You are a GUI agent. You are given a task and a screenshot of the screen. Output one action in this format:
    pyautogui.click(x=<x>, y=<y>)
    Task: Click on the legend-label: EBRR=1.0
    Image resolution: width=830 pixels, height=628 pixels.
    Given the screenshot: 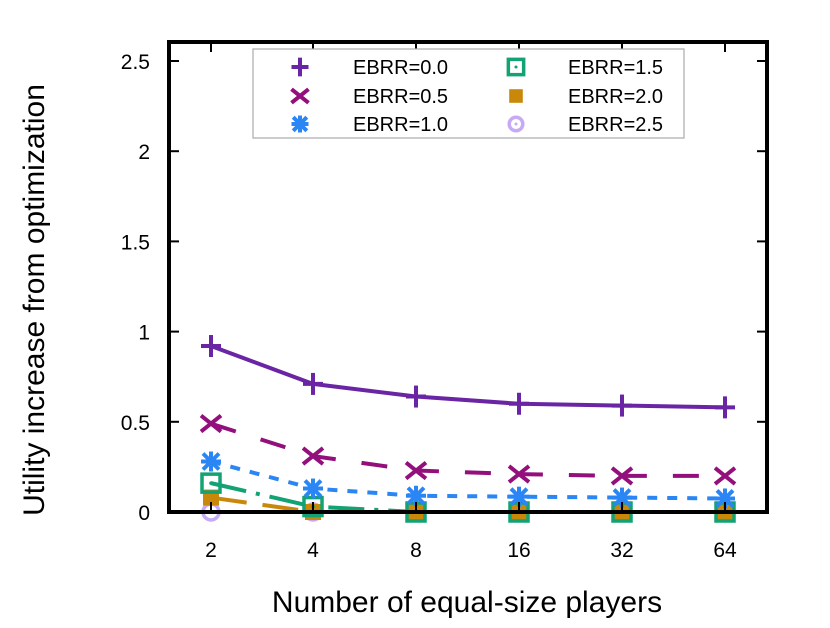 What is the action you would take?
    pyautogui.click(x=400, y=125)
    